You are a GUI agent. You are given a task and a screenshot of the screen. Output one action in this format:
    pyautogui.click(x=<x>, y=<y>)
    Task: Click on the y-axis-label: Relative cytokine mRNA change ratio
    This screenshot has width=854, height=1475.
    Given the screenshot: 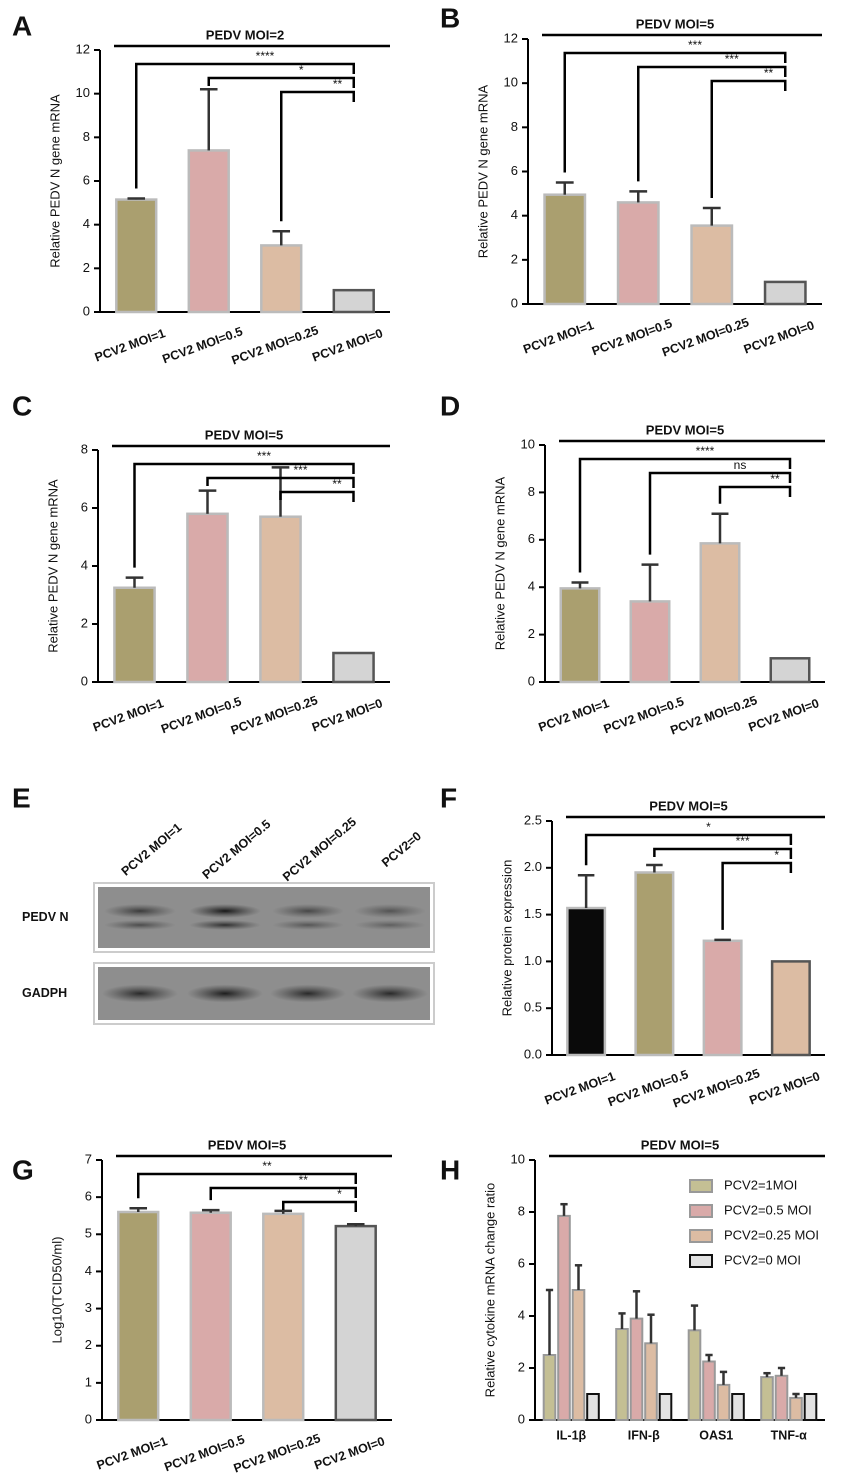 What is the action you would take?
    pyautogui.click(x=489, y=1290)
    